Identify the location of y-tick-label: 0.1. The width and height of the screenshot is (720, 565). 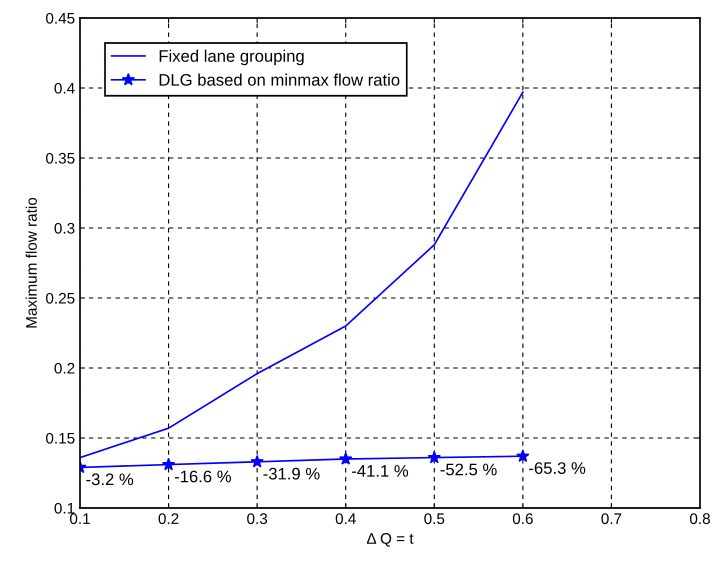
(64, 508).